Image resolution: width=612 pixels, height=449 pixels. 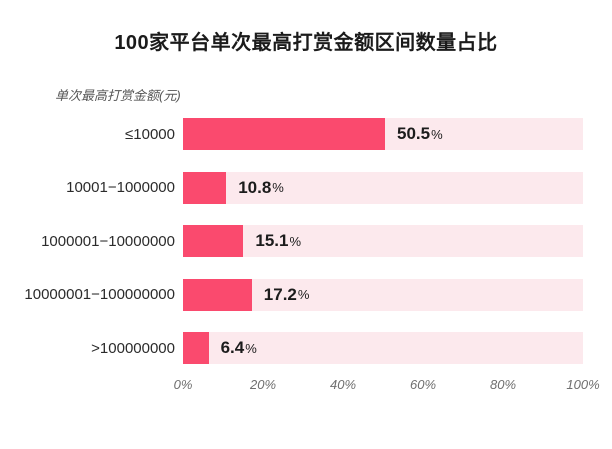 I want to click on bar-track: 10.8%, so click(x=383, y=187).